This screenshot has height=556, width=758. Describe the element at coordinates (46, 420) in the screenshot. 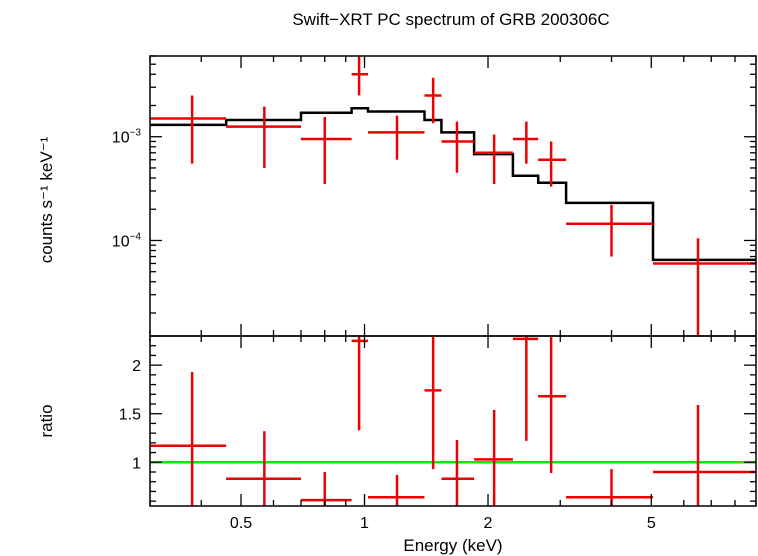

I see `y-axis-label-ratio: ratio` at that location.